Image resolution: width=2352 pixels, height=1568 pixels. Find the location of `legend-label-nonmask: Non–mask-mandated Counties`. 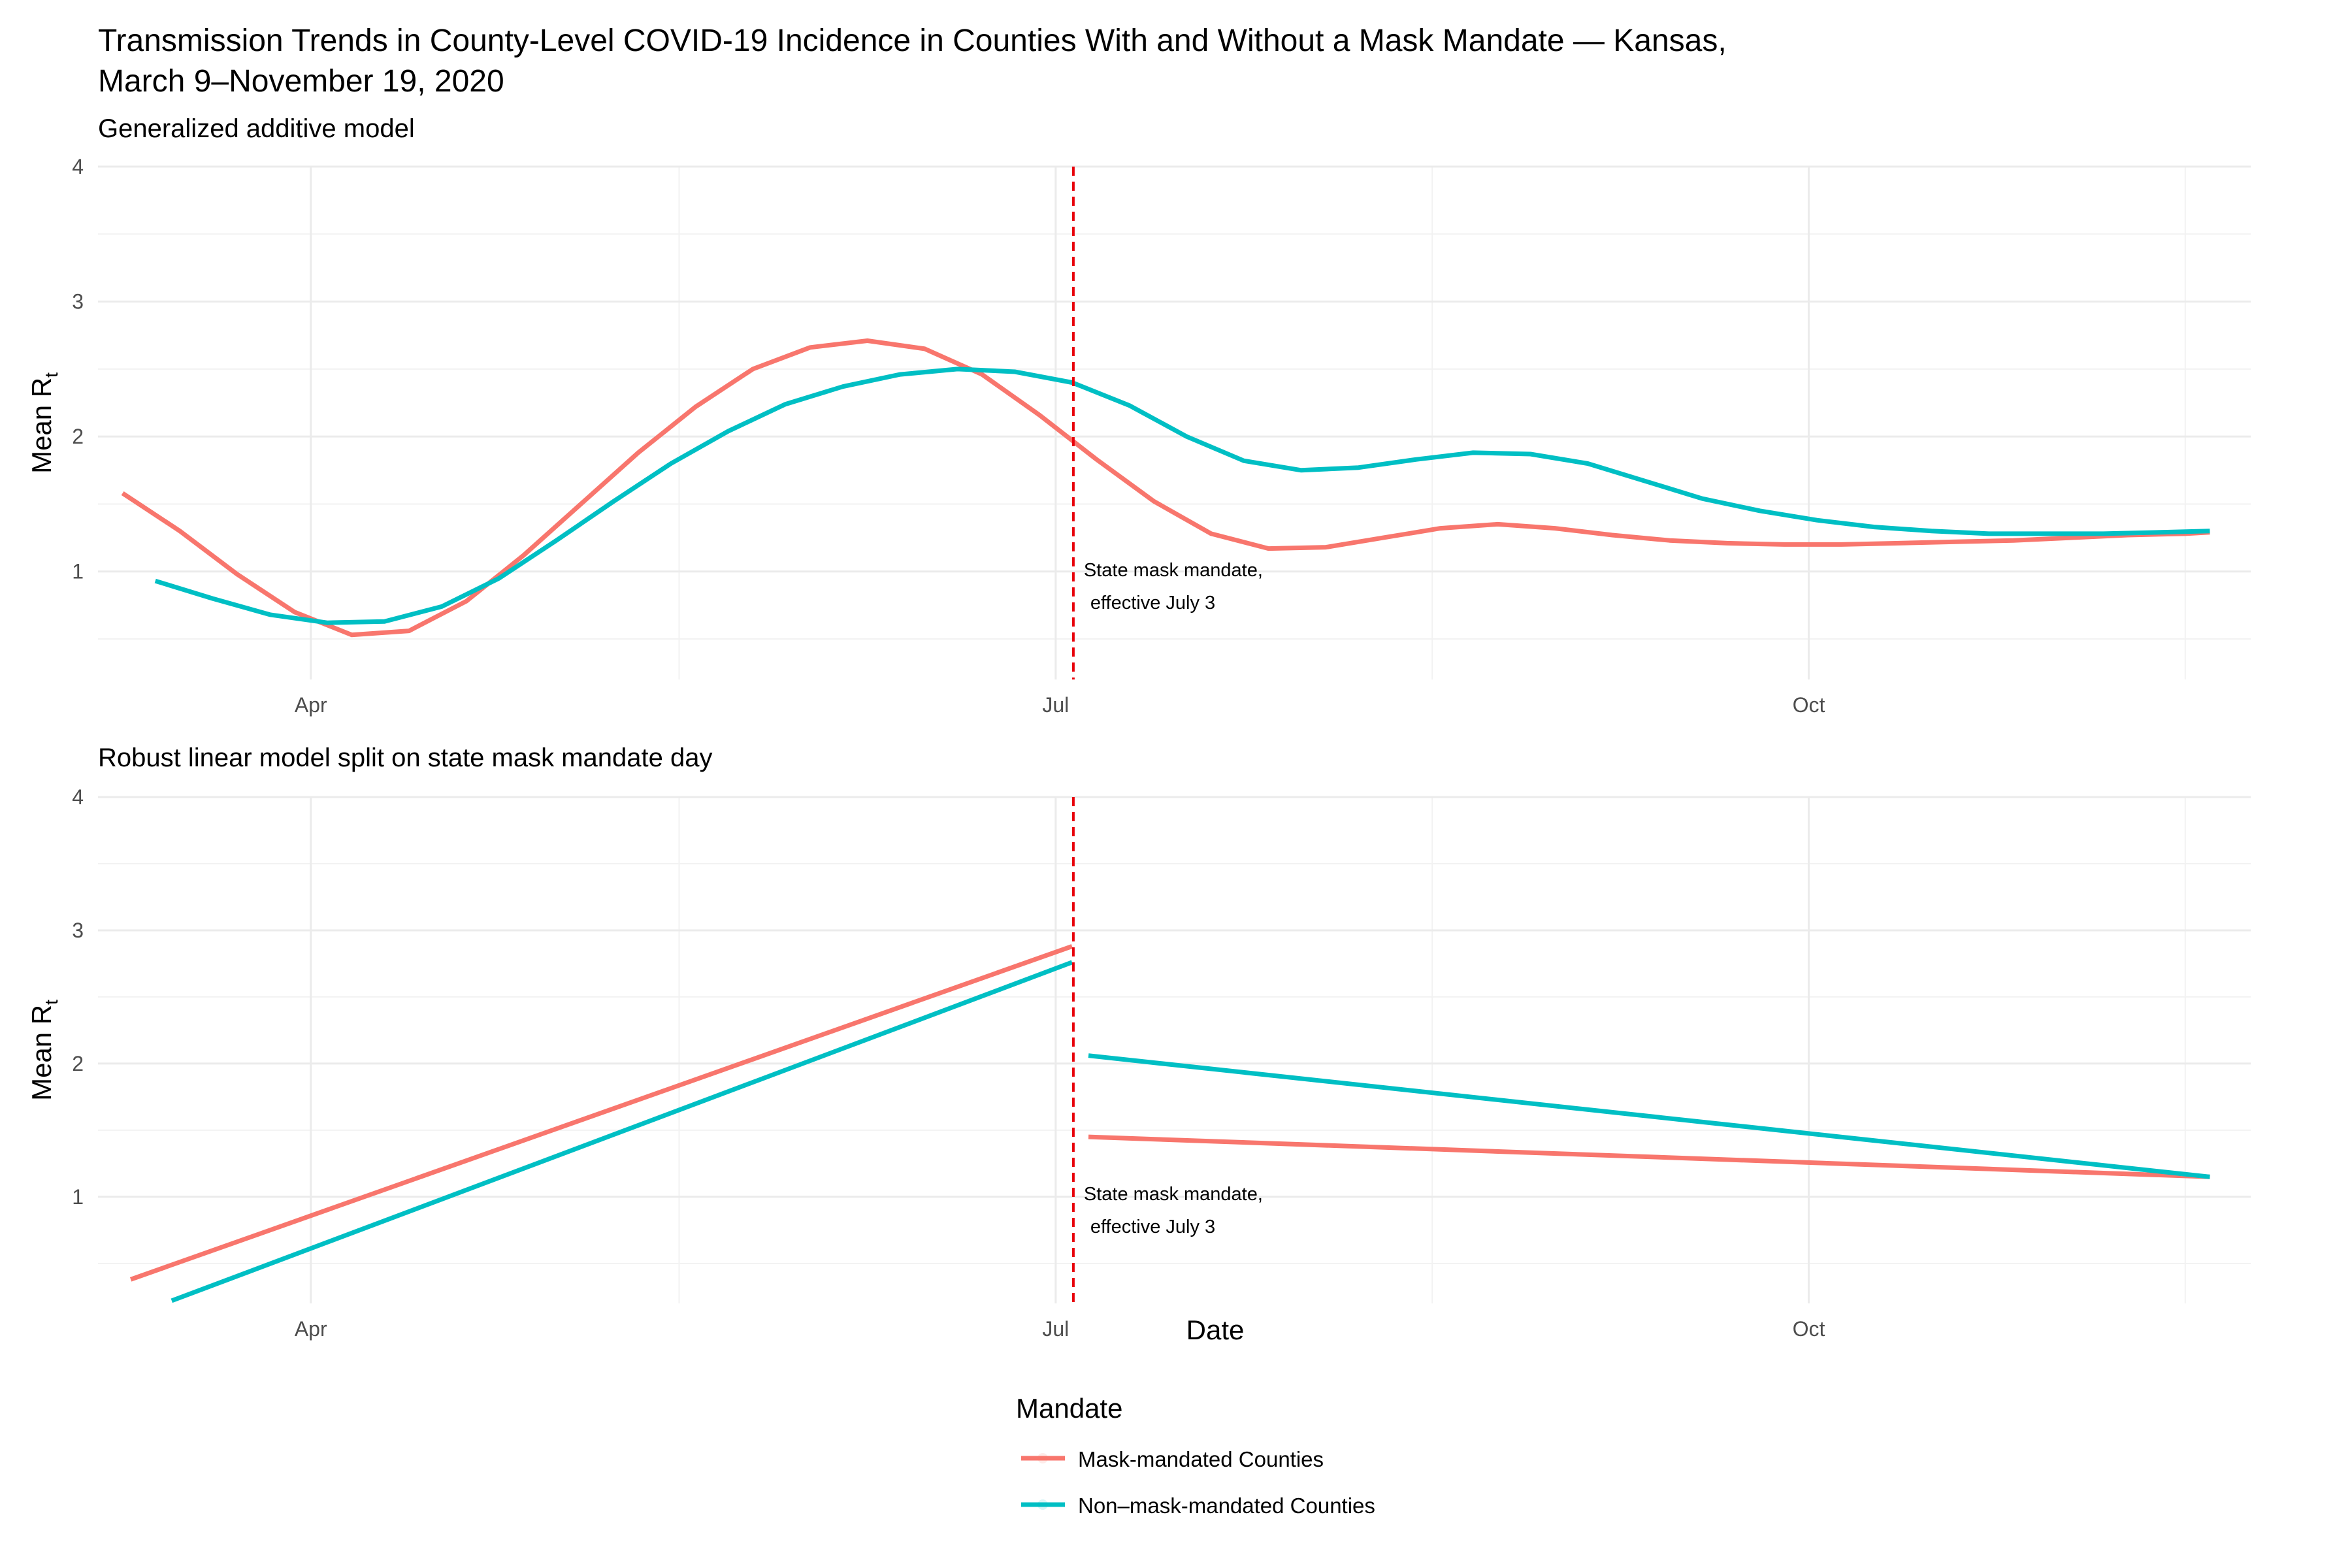

legend-label-nonmask: Non–mask-mandated Counties is located at coordinates (1226, 1506).